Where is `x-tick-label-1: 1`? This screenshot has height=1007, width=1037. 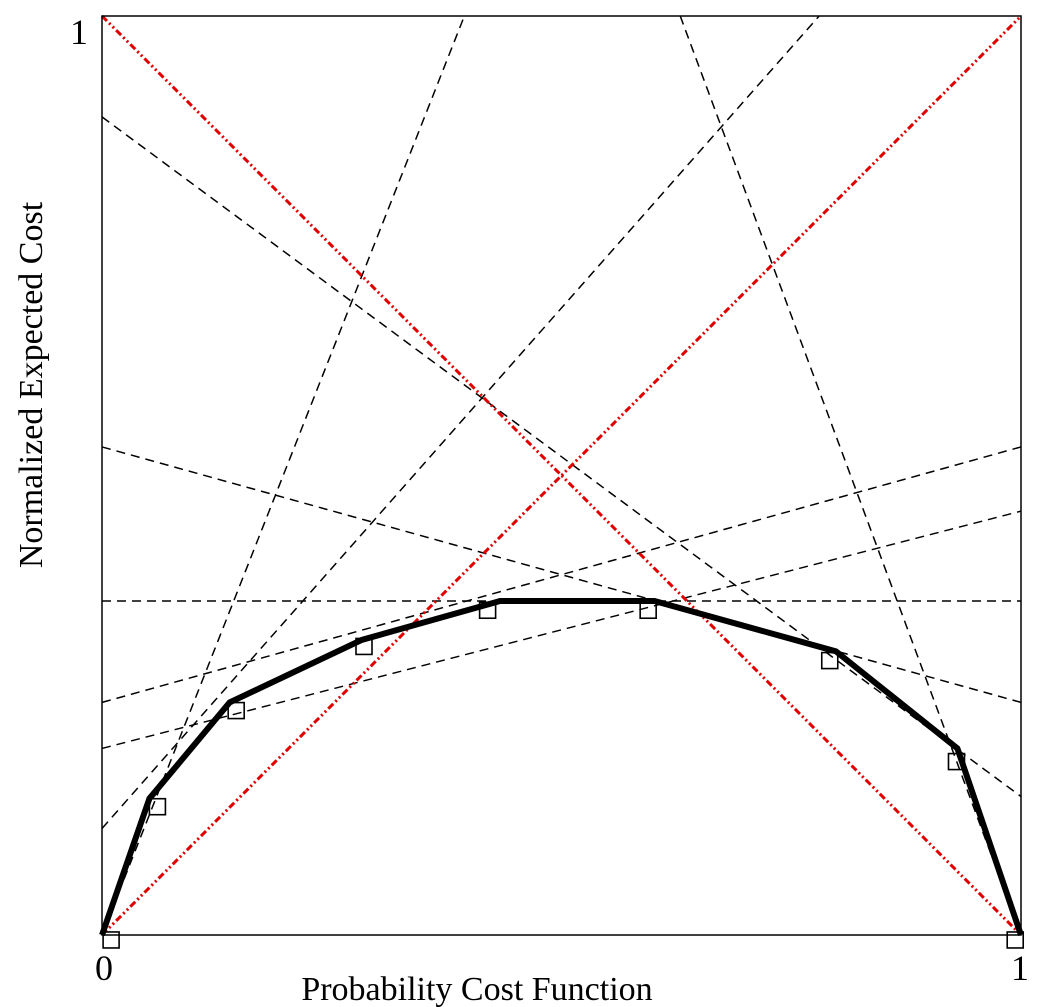
x-tick-label-1: 1 is located at coordinates (1020, 968).